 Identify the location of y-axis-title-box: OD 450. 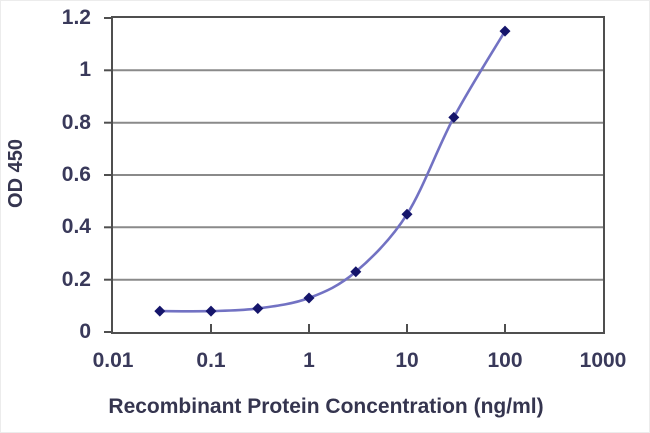
(16, 173).